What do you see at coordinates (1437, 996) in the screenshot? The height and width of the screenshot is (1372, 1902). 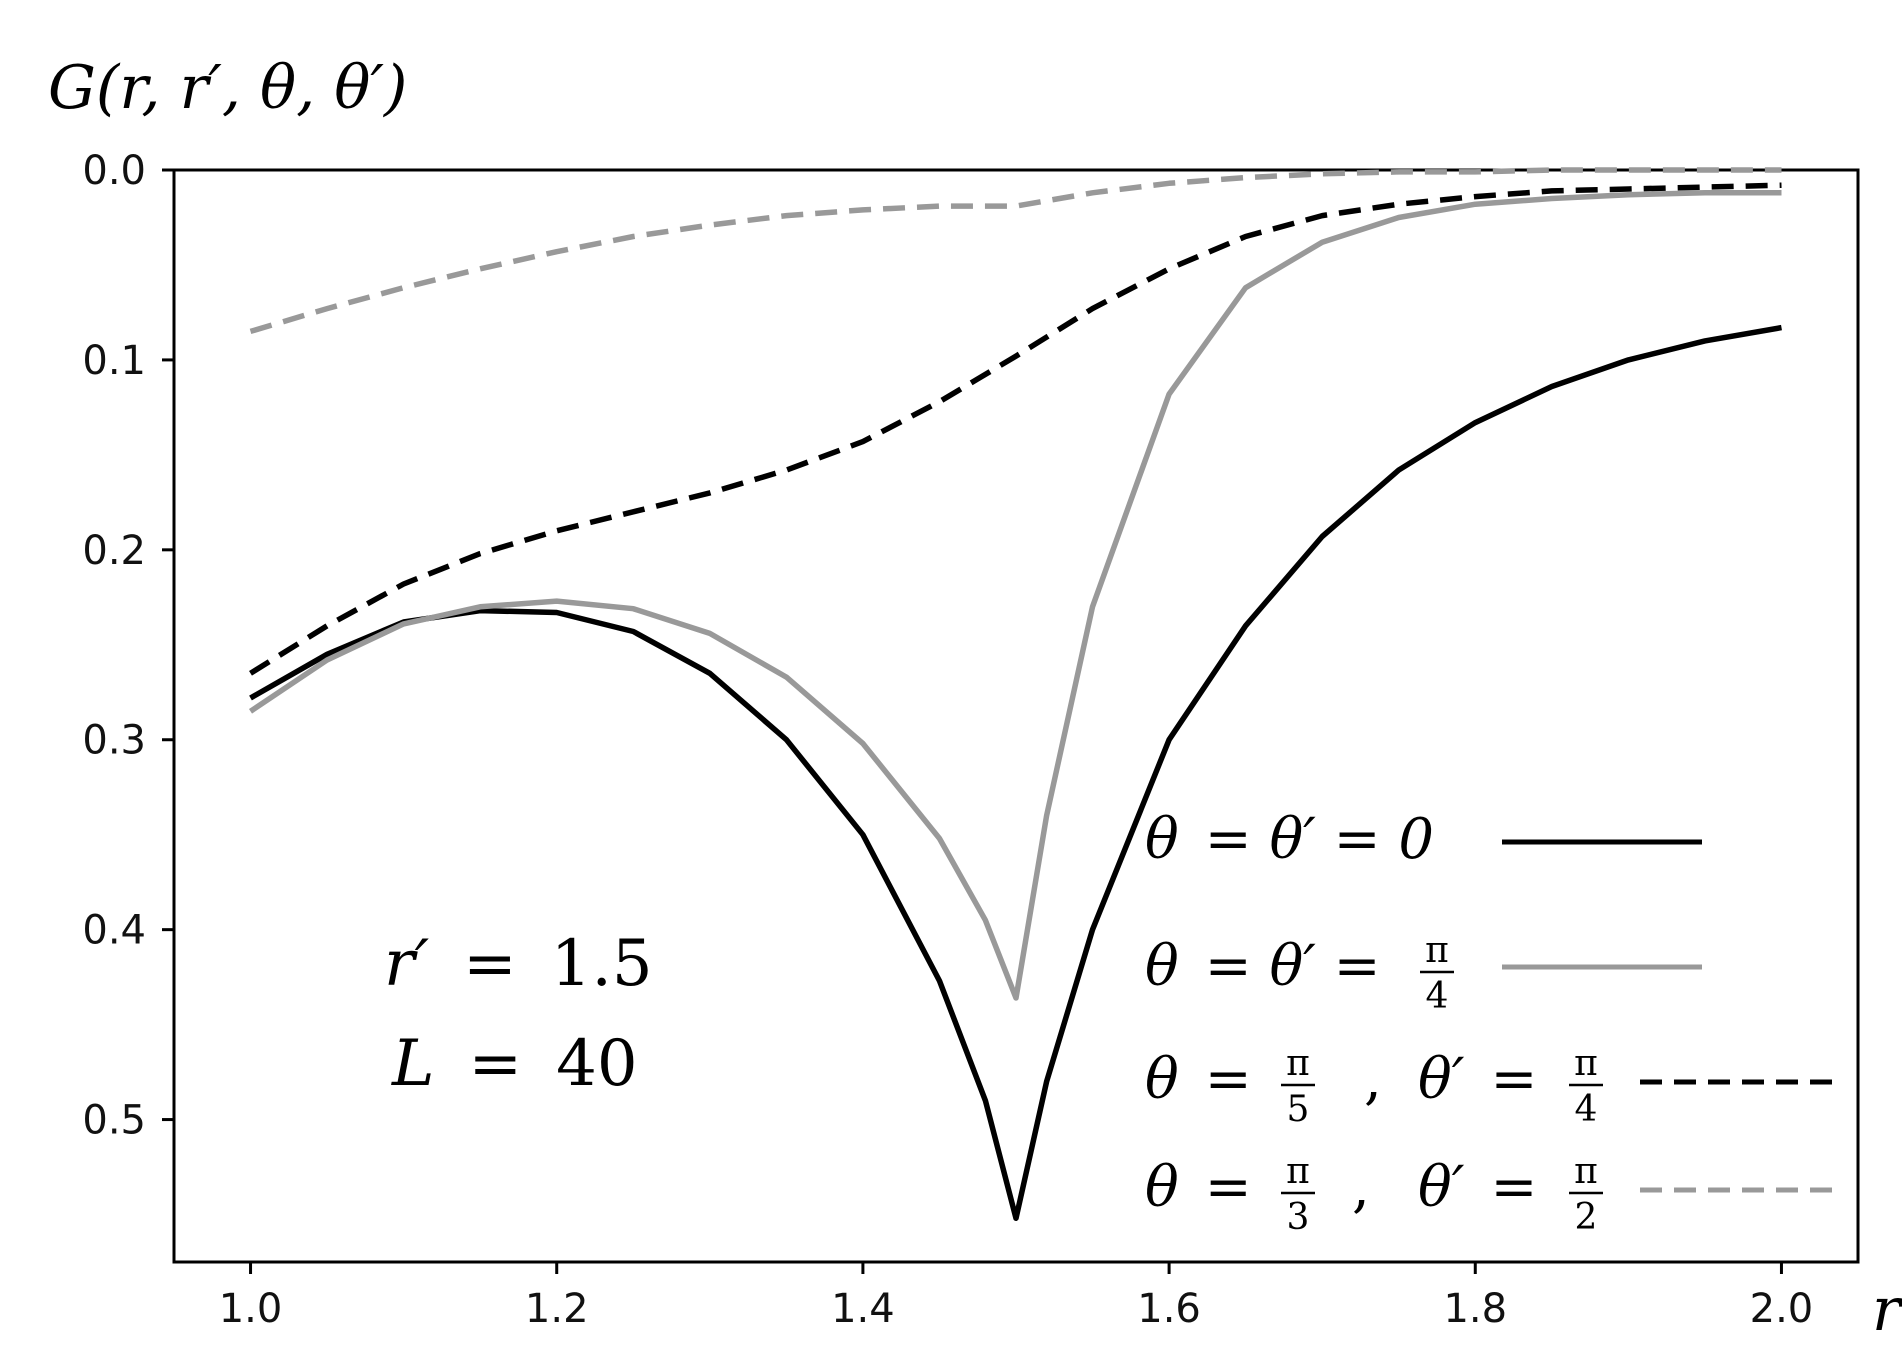 I see `legend-frac-den-1: 4` at bounding box center [1437, 996].